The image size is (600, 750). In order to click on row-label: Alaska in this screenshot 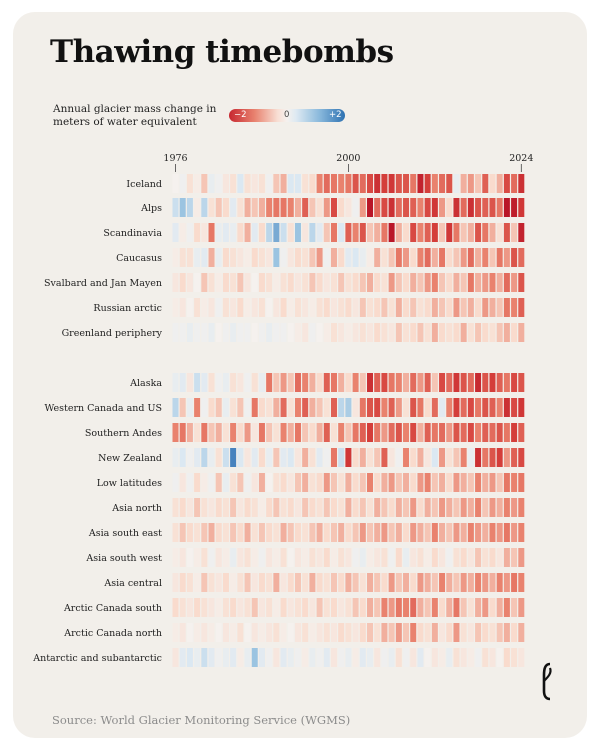, I will do `click(145, 383)`.